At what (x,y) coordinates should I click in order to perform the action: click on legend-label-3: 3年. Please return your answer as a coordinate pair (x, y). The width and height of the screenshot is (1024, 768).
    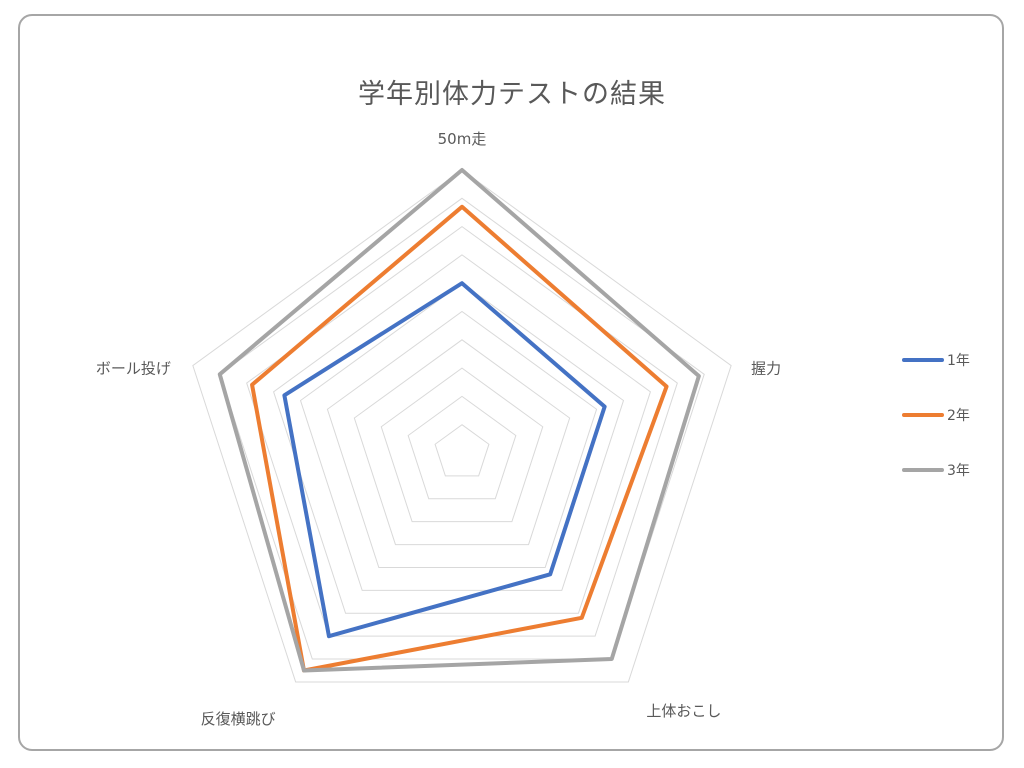
    Looking at the image, I should click on (958, 471).